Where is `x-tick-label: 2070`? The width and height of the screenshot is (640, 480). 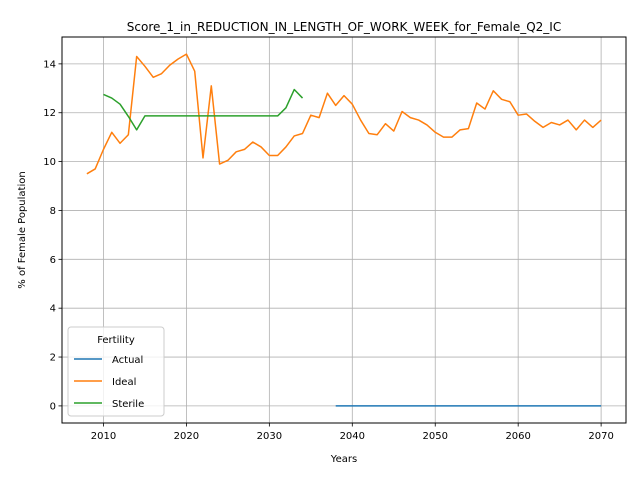
x-tick-label: 2070 is located at coordinates (600, 436).